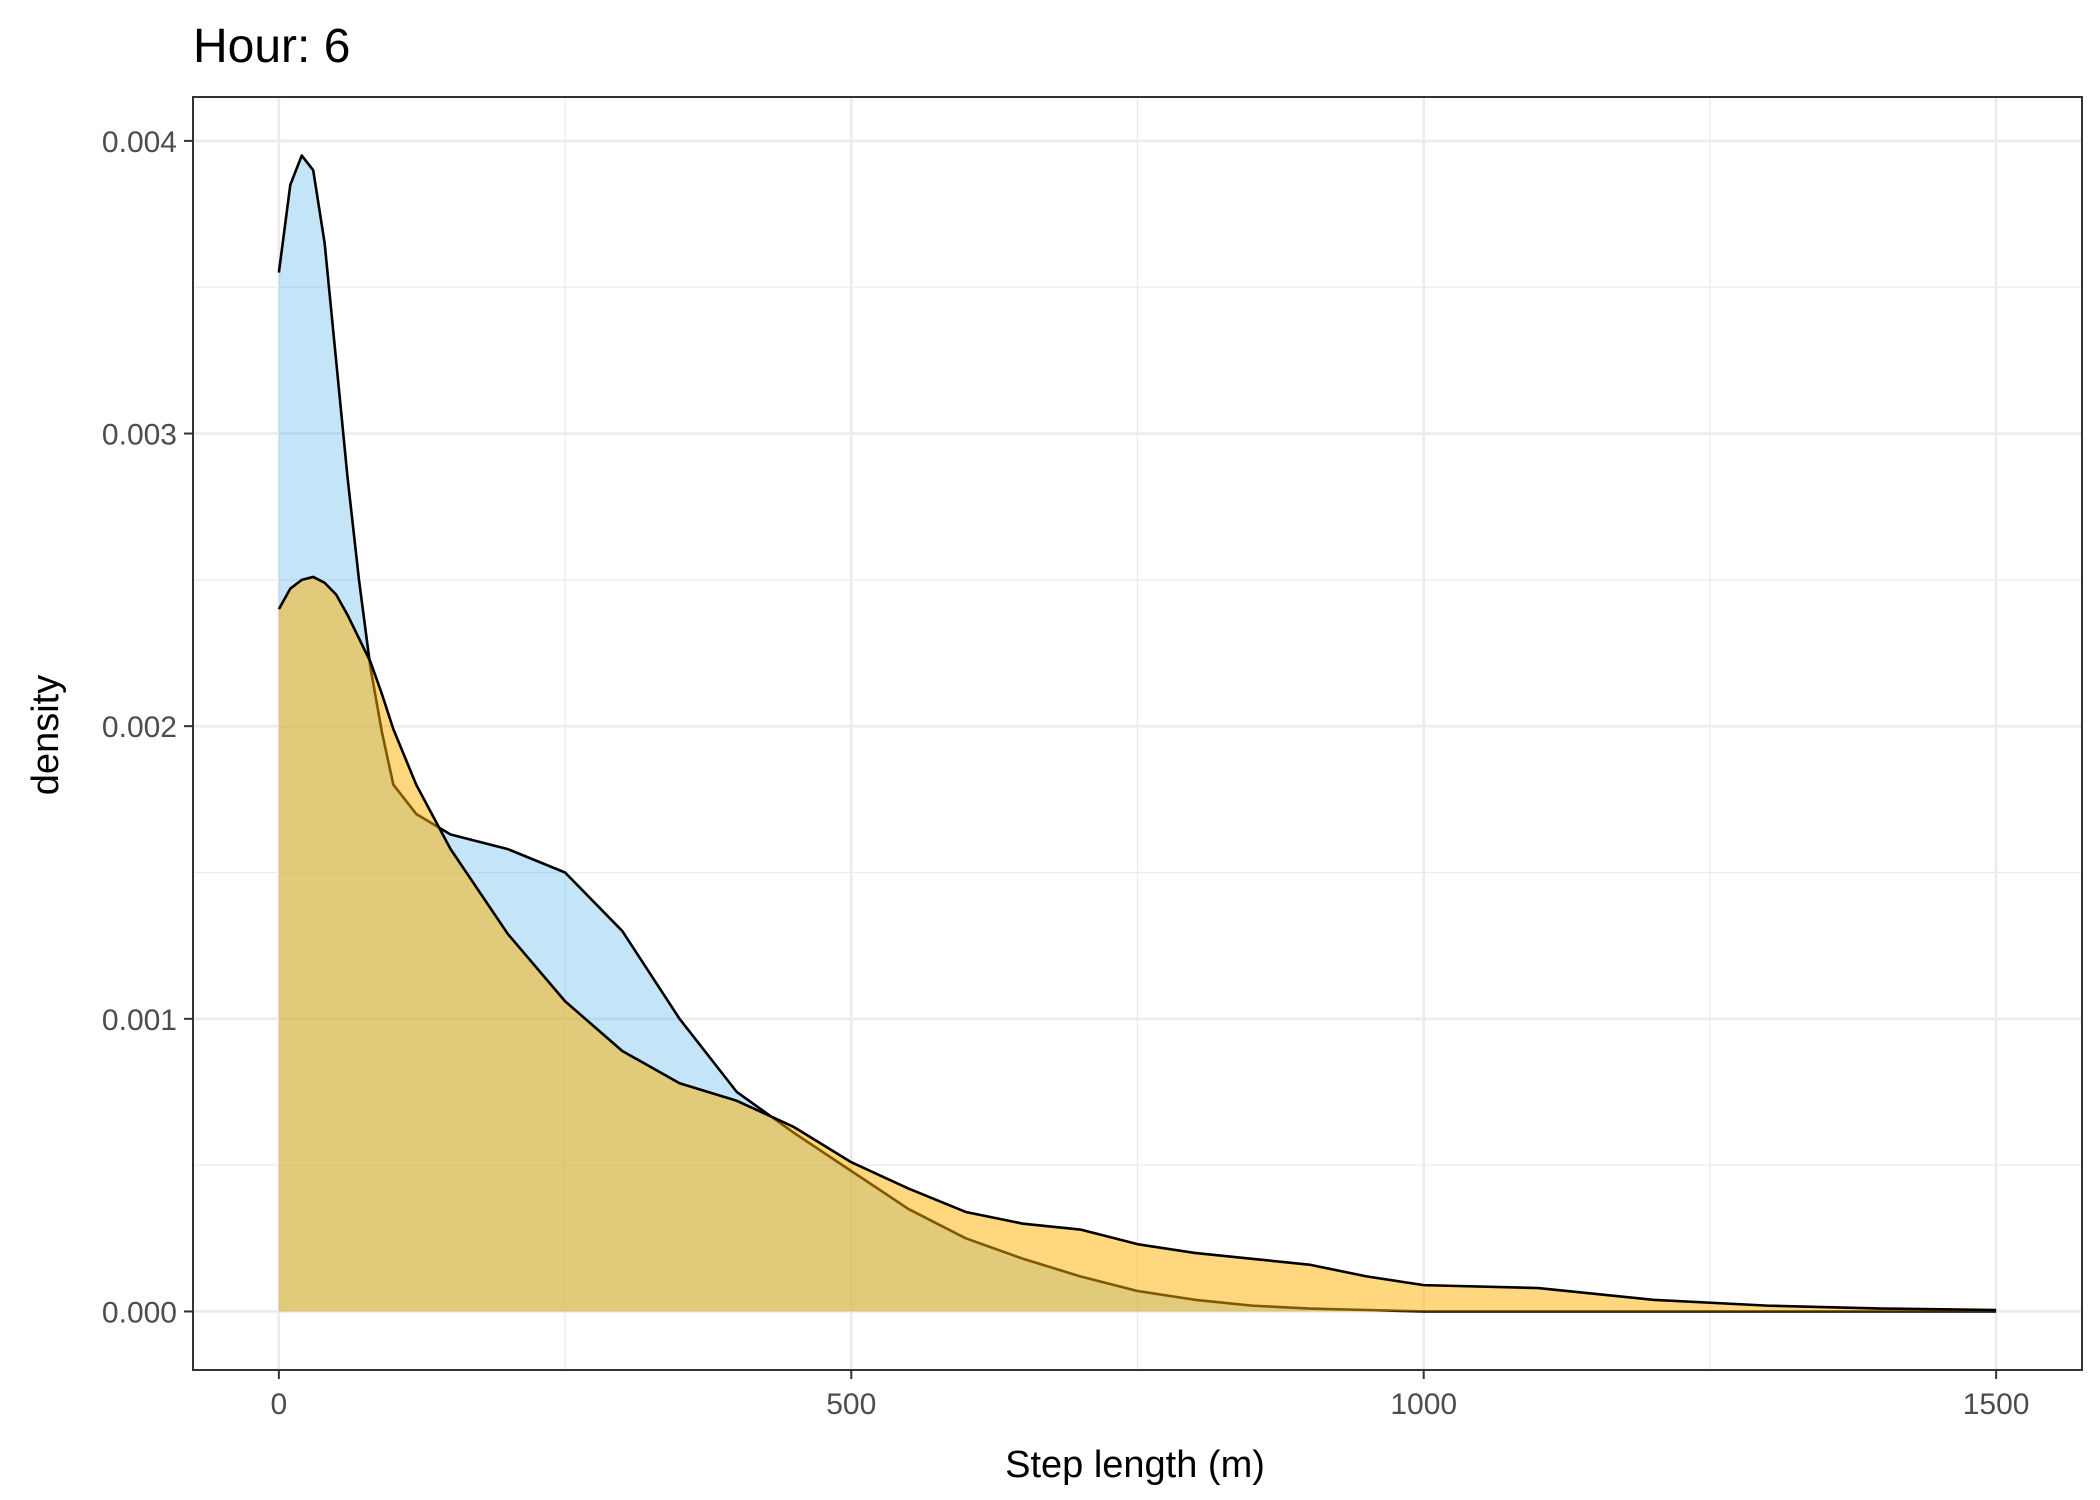 This screenshot has height=1500, width=2100. Describe the element at coordinates (139, 1312) in the screenshot. I see `y-tick-label: 0.000` at that location.